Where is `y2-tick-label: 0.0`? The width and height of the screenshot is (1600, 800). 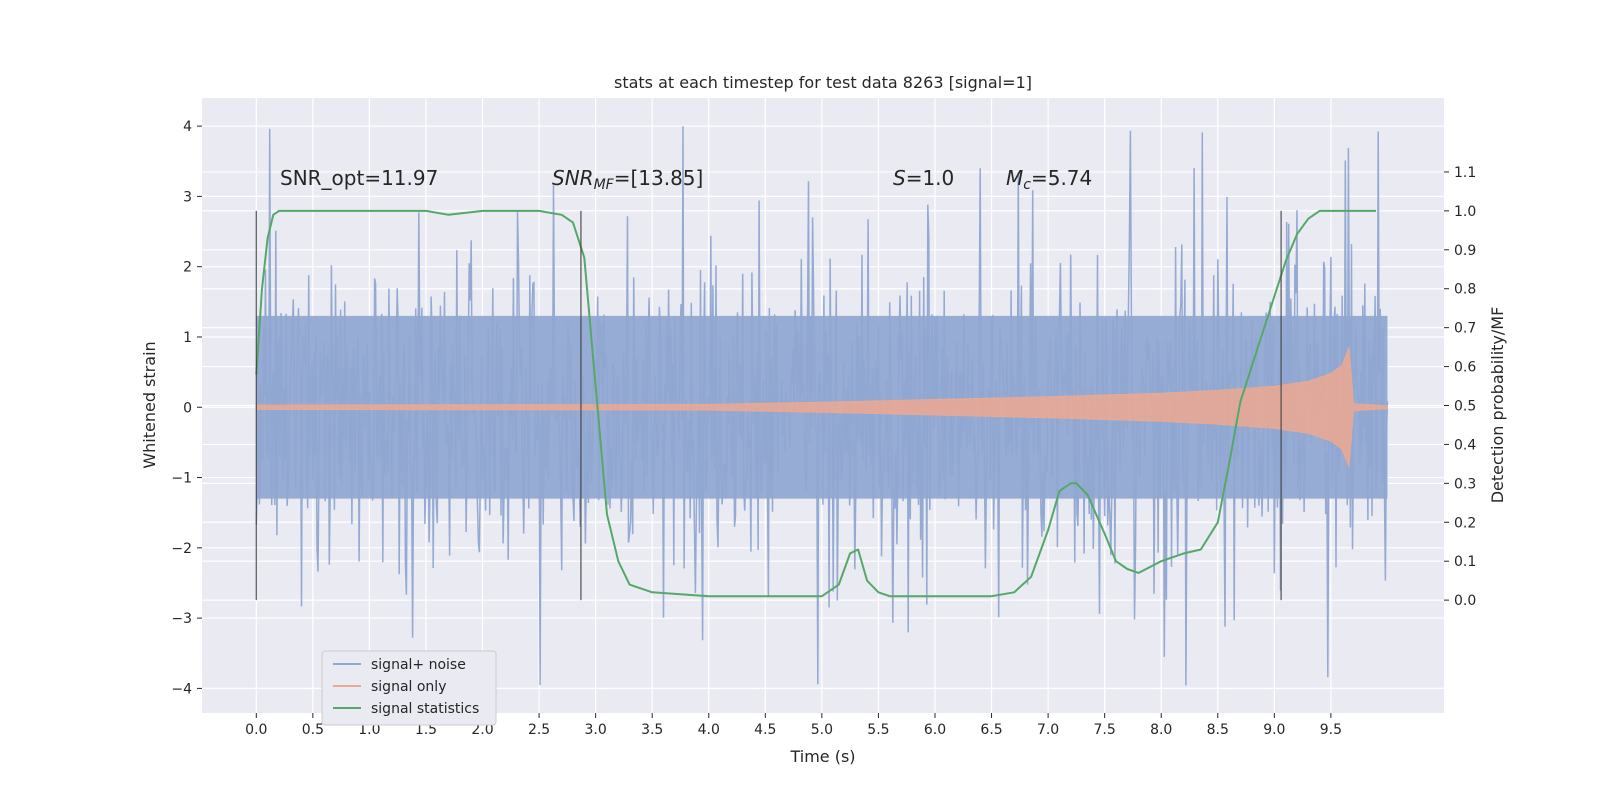 y2-tick-label: 0.0 is located at coordinates (1465, 601).